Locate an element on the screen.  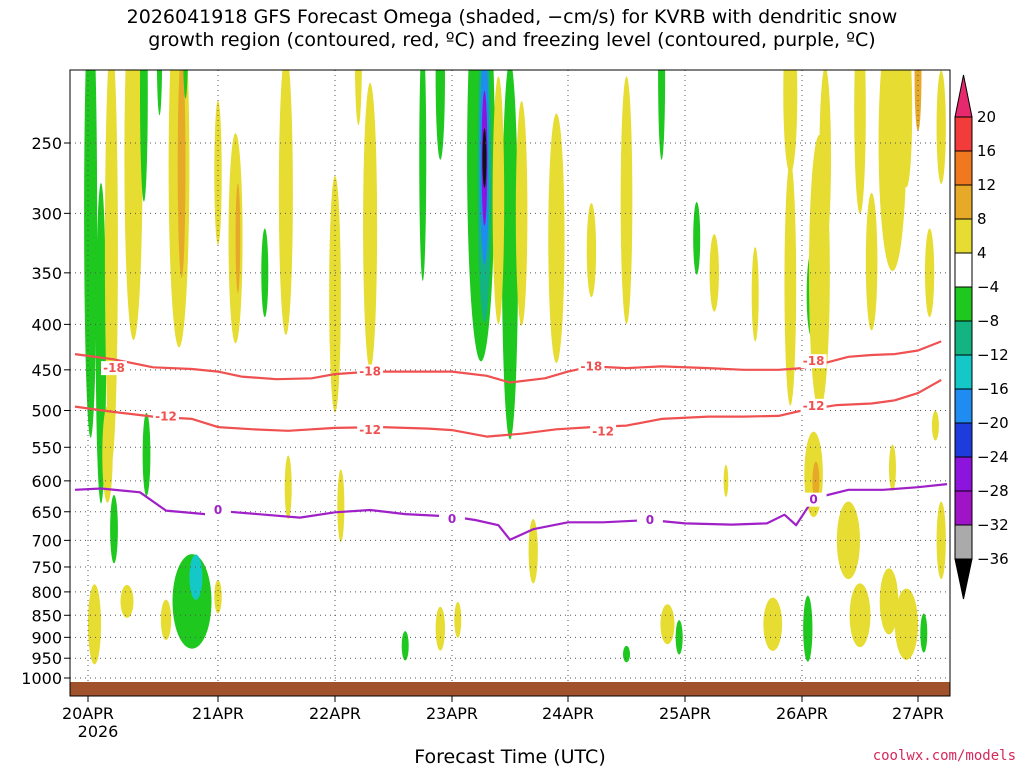
y-tick-label-1: 300 is located at coordinates (46, 213).